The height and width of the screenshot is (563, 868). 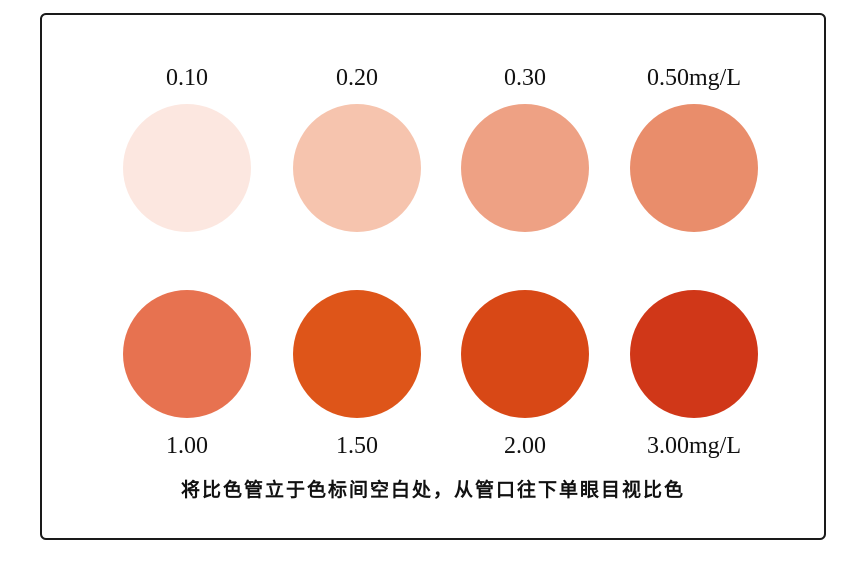 I want to click on bottom-label-4: 3.00mg/L, so click(x=694, y=446).